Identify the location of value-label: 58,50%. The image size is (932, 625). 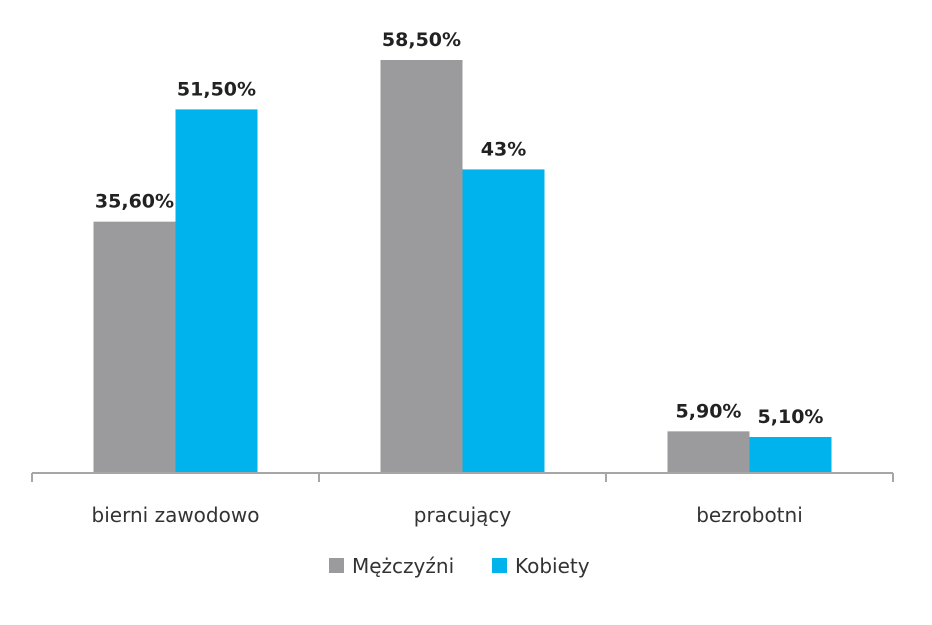
(421, 40).